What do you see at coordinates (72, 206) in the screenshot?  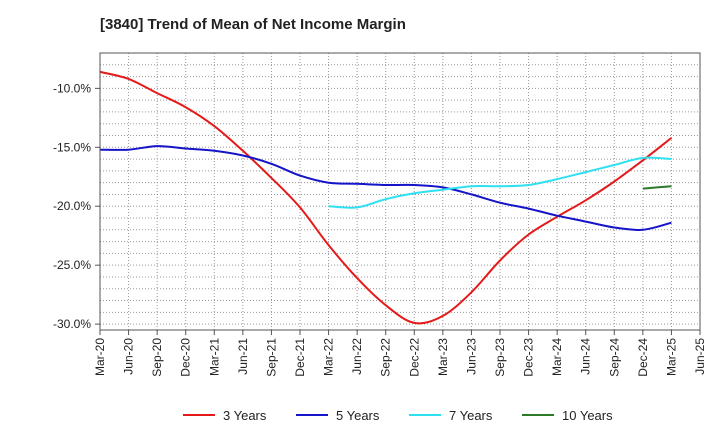 I see `y-tick-label: -20.0%` at bounding box center [72, 206].